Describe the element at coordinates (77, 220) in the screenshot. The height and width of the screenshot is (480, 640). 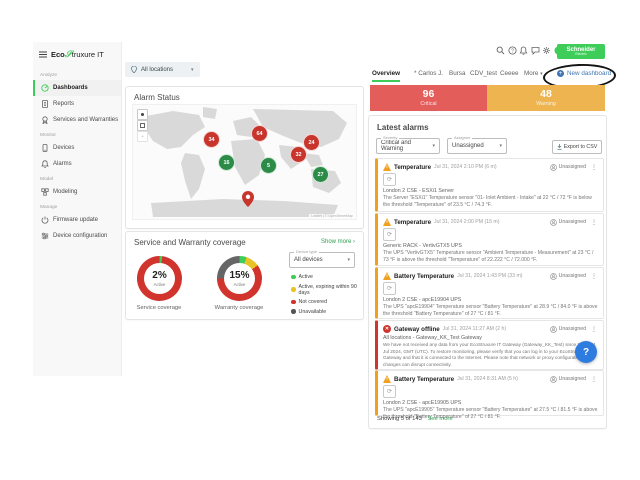
I see `sidebar-item-firmware-update: Firmware update` at that location.